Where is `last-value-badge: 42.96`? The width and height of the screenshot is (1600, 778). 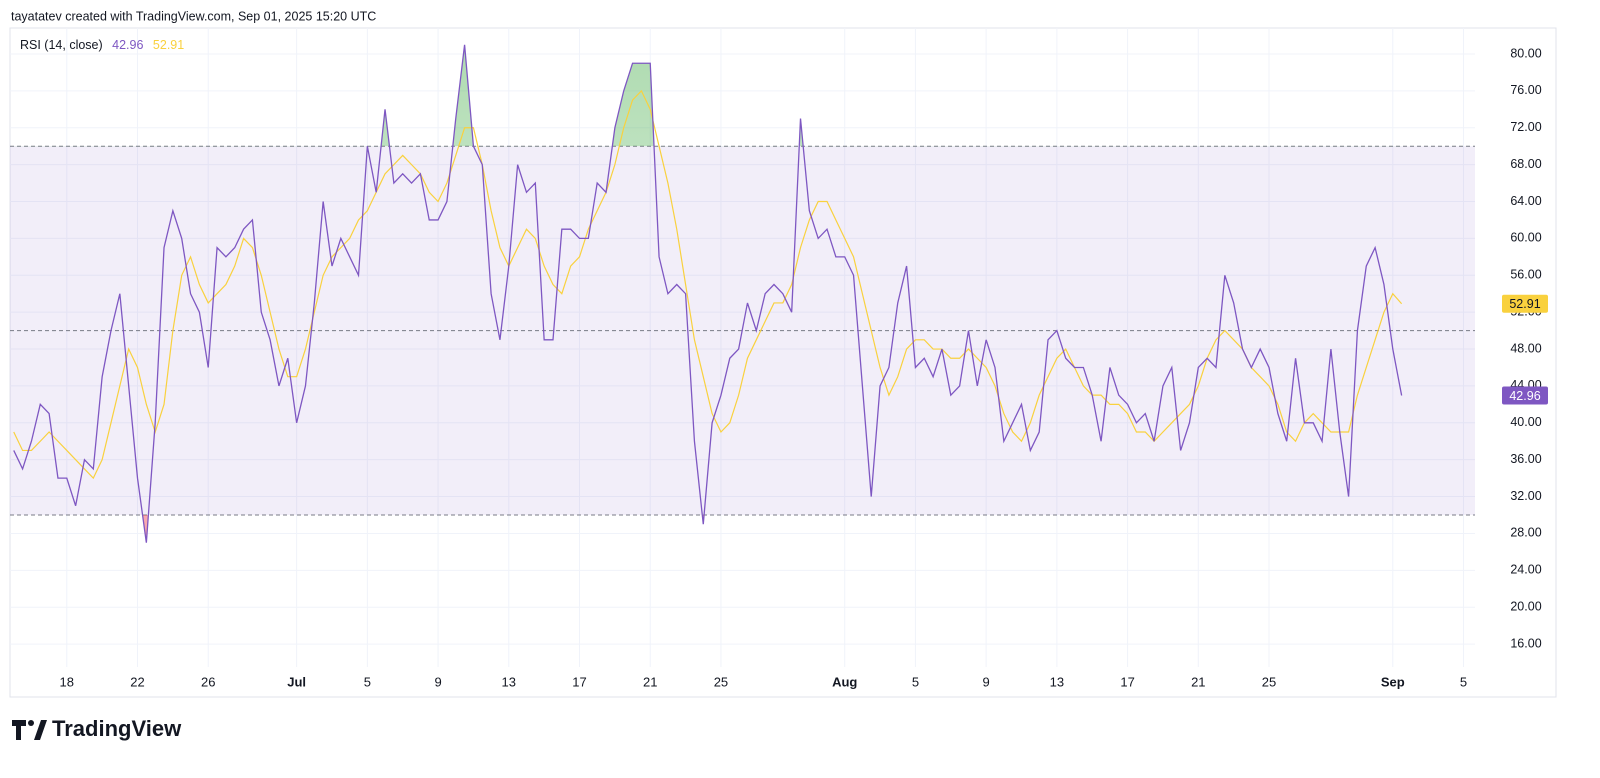
last-value-badge: 42.96 is located at coordinates (1525, 395).